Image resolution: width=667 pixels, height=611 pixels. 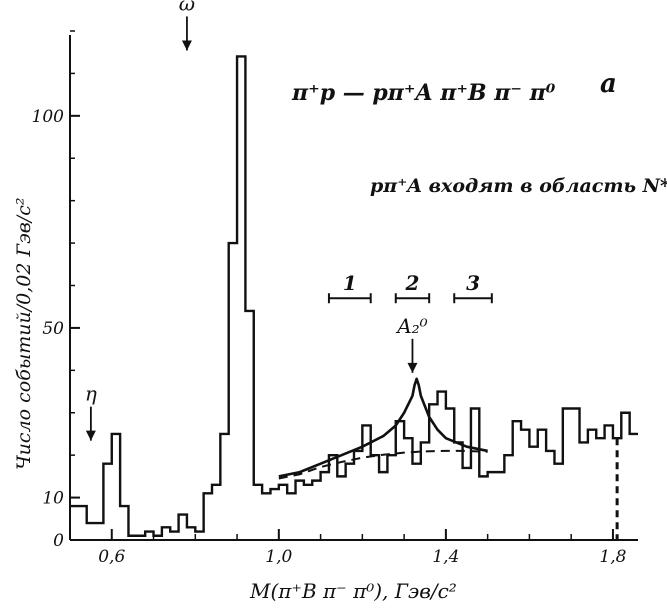 What do you see at coordinates (48, 117) in the screenshot?
I see `y-tick-label: 100` at bounding box center [48, 117].